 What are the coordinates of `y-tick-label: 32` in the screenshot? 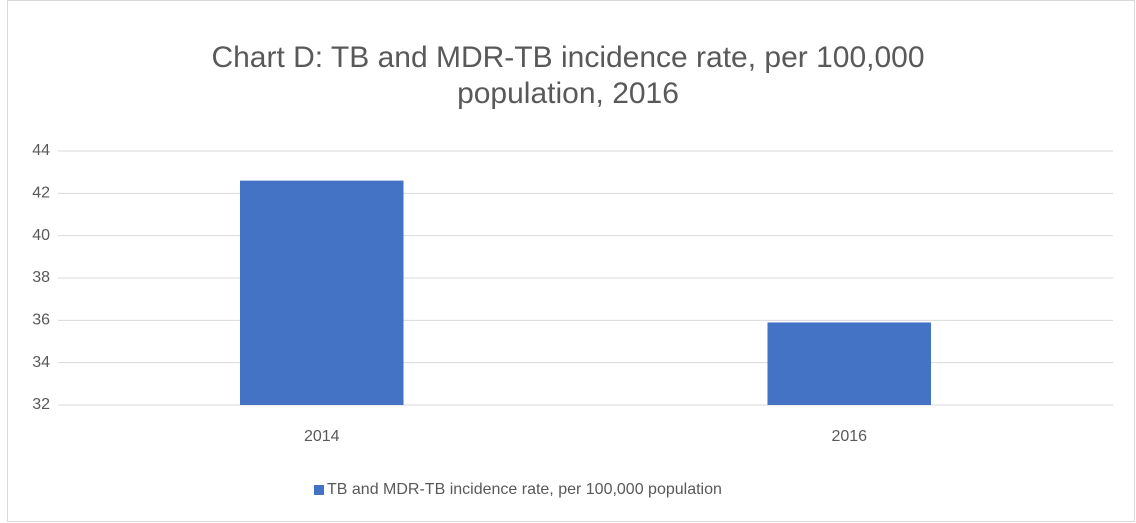 It's located at (41, 404).